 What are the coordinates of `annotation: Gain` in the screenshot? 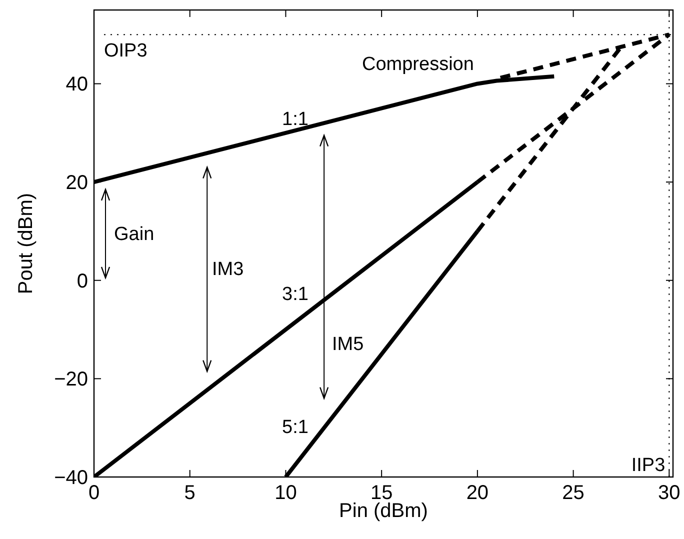 It's located at (134, 234).